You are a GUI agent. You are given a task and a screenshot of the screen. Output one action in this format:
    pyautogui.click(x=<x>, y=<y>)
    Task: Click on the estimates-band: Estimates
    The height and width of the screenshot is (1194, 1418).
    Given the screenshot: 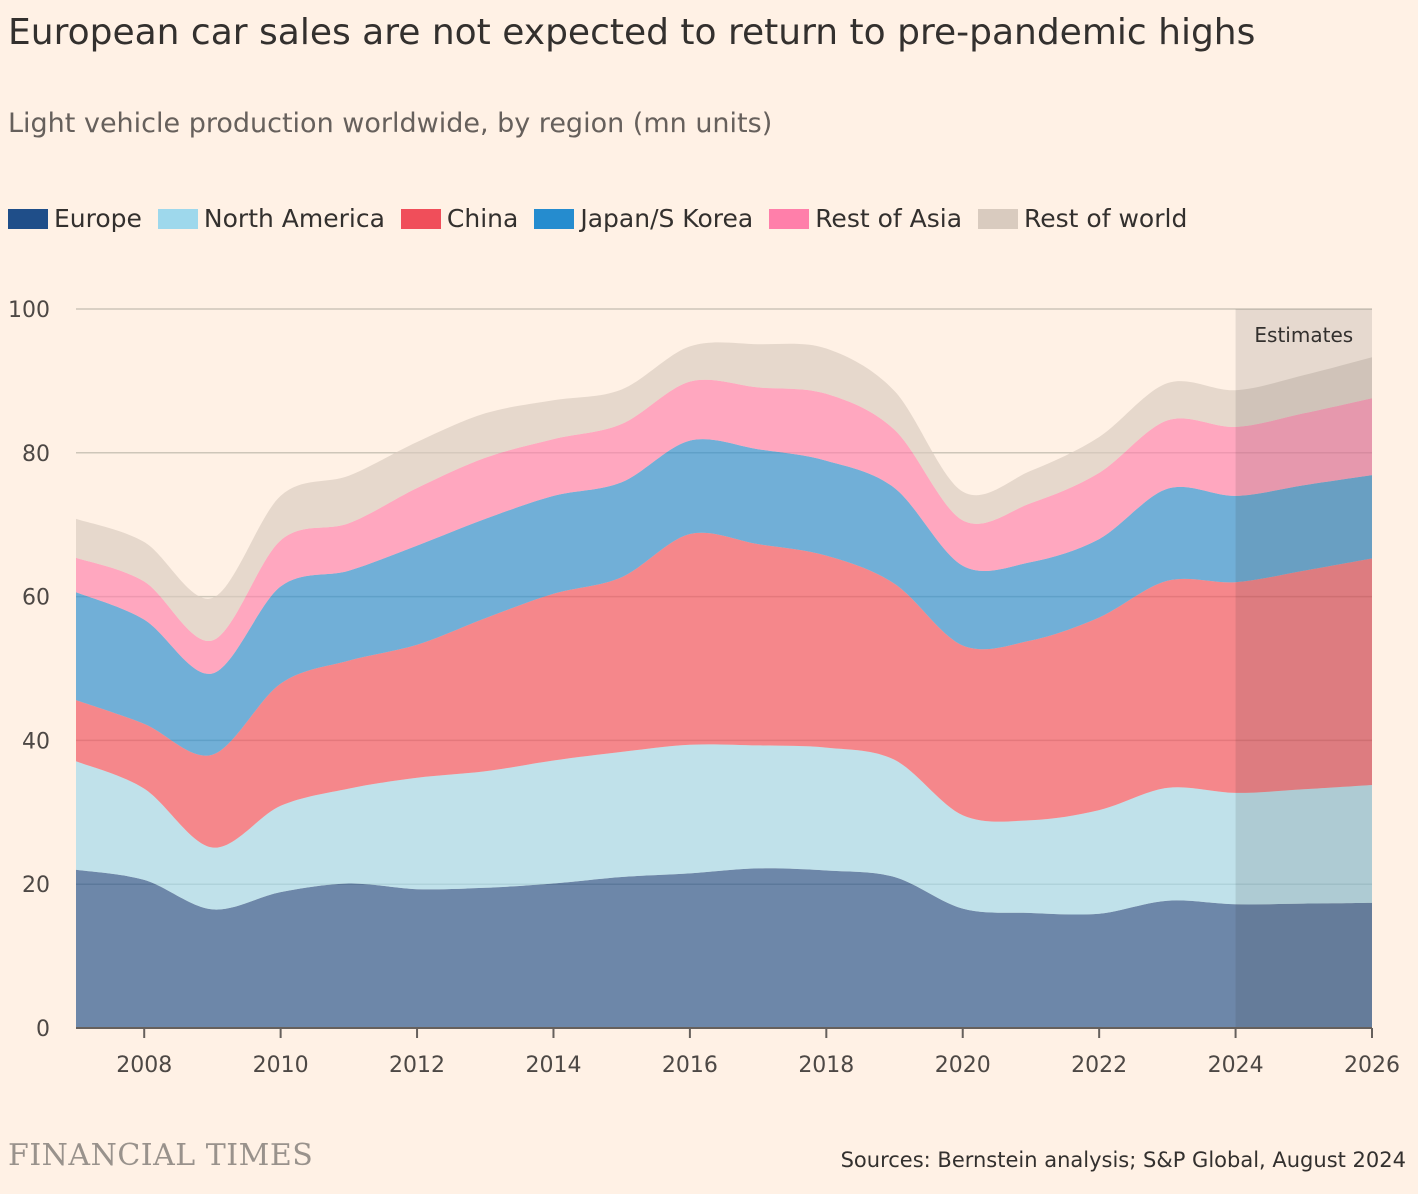 What is the action you would take?
    pyautogui.click(x=1303, y=668)
    